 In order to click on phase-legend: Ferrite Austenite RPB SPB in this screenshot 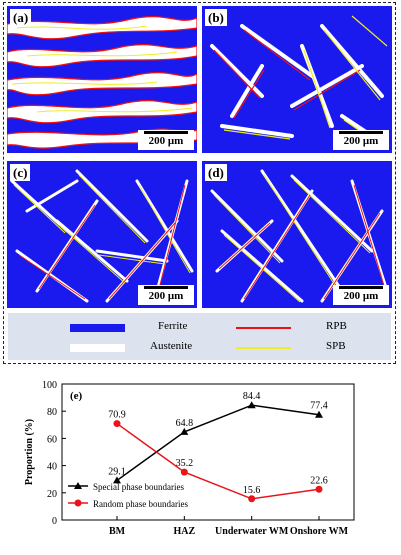, I will do `click(199, 336)`.